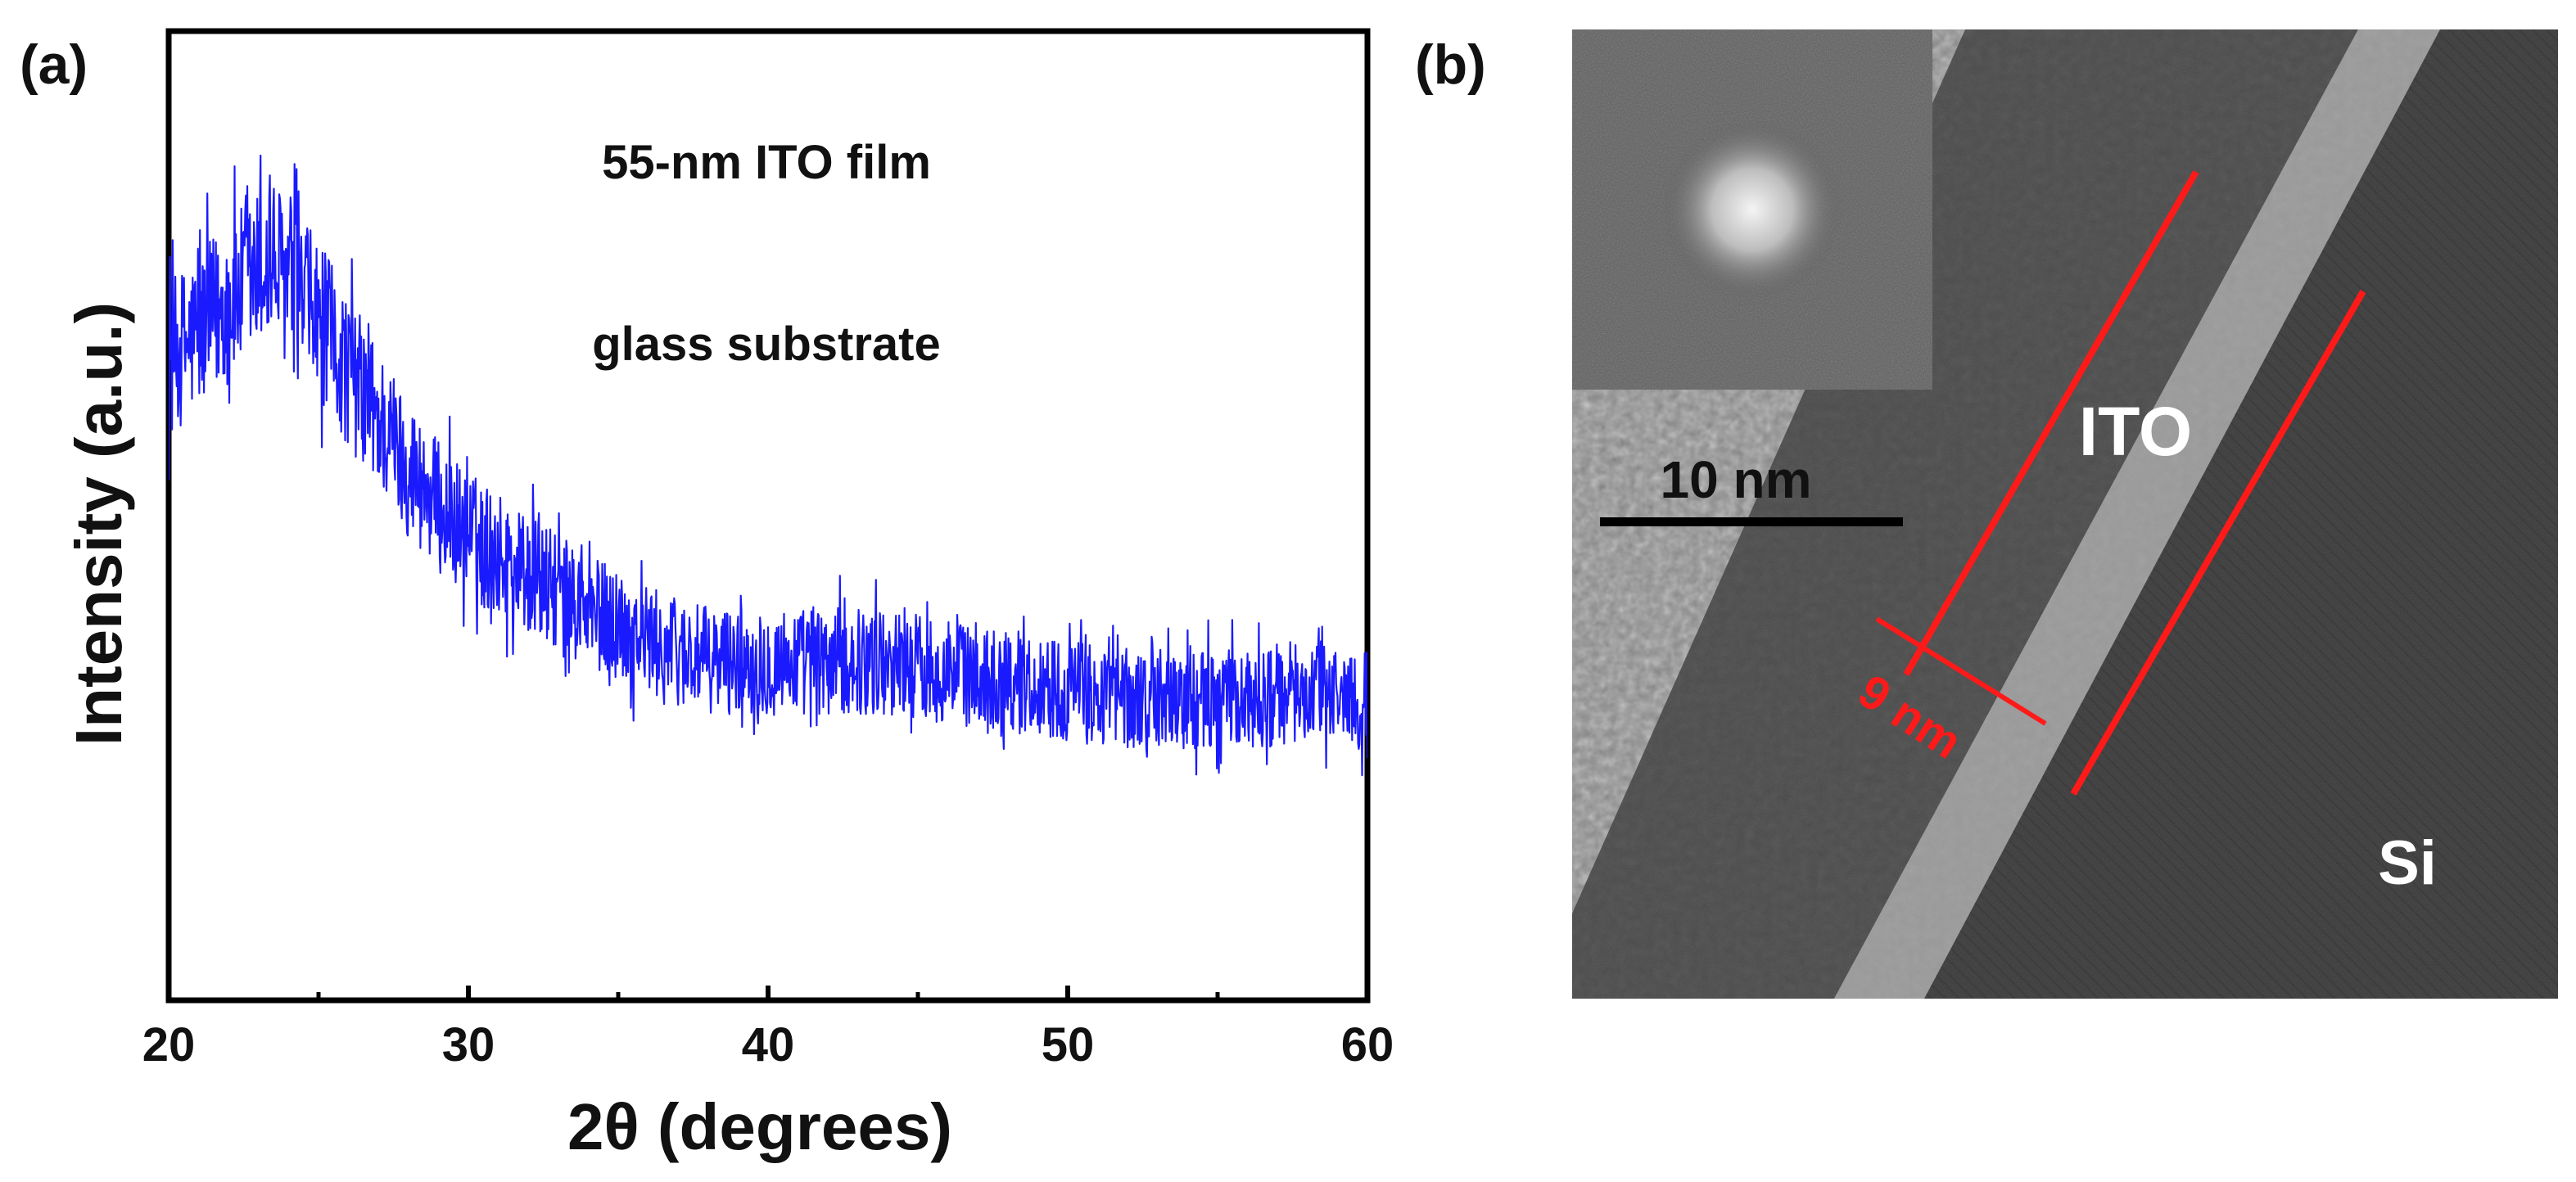 Image resolution: width=2576 pixels, height=1182 pixels. What do you see at coordinates (1736, 479) in the screenshot?
I see `scale-bar-label: 10 nm` at bounding box center [1736, 479].